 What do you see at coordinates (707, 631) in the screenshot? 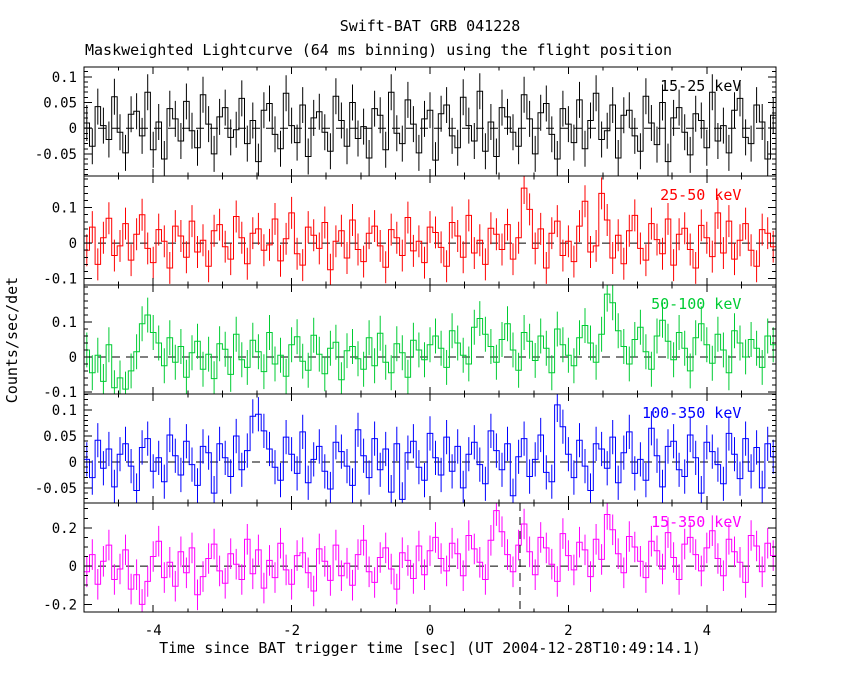
I see `x-tick-label: 4` at bounding box center [707, 631].